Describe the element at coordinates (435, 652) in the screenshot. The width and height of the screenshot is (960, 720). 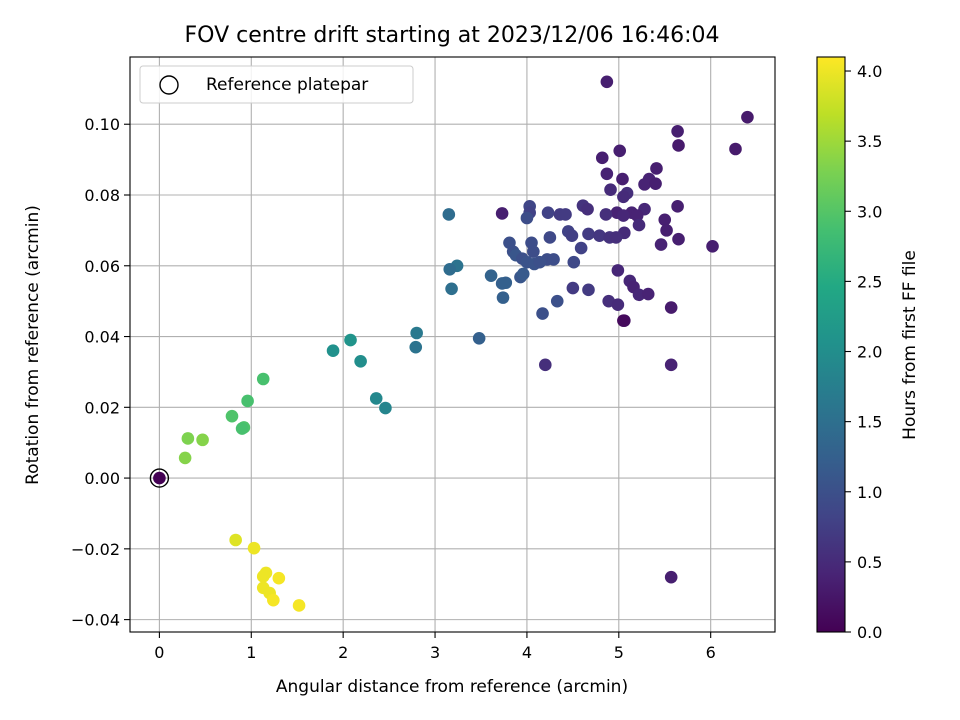
I see `x-tick-label: 3` at that location.